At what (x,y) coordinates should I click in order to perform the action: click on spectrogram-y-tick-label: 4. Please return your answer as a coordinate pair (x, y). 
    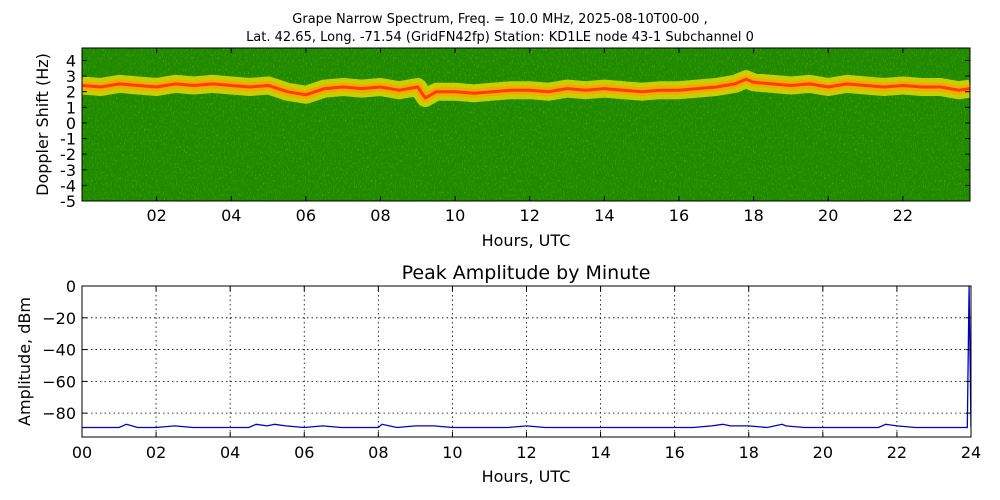
    Looking at the image, I should click on (71, 60).